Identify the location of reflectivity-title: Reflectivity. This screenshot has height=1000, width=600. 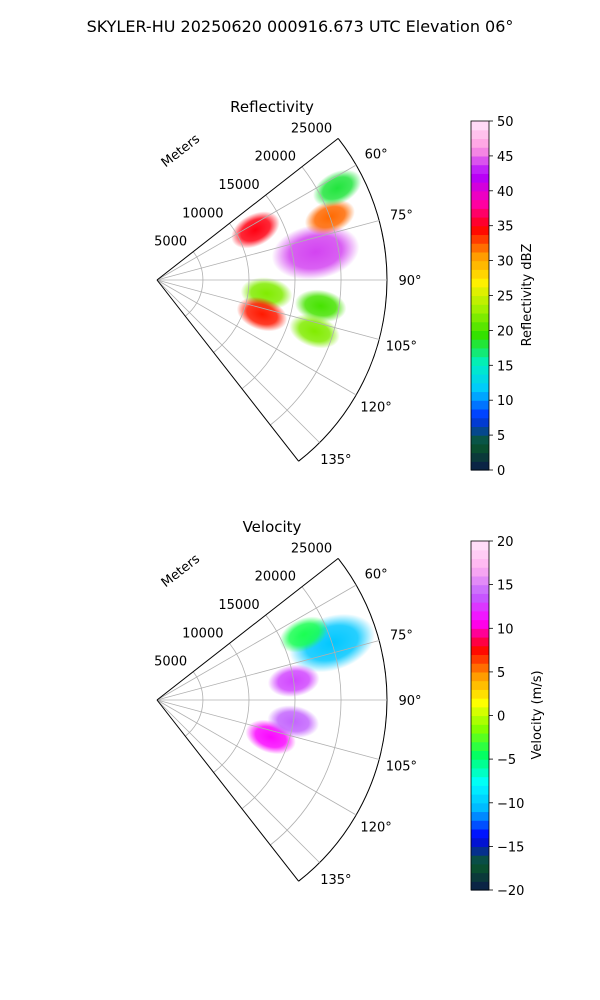
(272, 107).